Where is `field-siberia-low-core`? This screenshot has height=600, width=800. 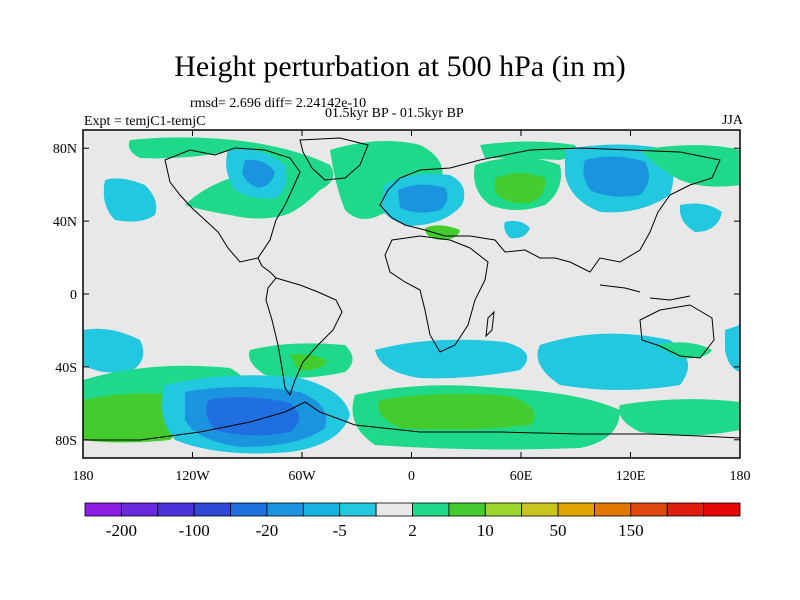
field-siberia-low-core is located at coordinates (616, 176).